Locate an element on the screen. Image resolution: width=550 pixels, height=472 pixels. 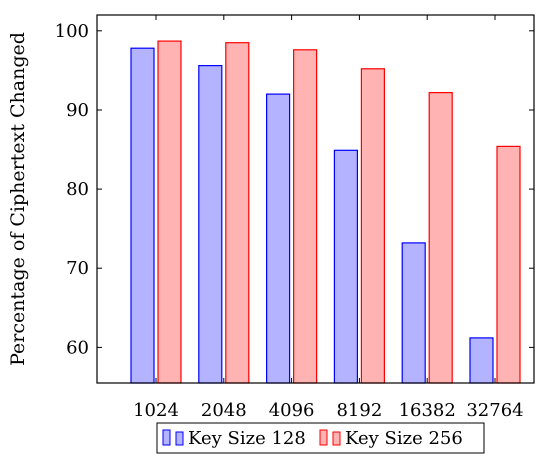
legend-swatch-series-2-b is located at coordinates (336, 438).